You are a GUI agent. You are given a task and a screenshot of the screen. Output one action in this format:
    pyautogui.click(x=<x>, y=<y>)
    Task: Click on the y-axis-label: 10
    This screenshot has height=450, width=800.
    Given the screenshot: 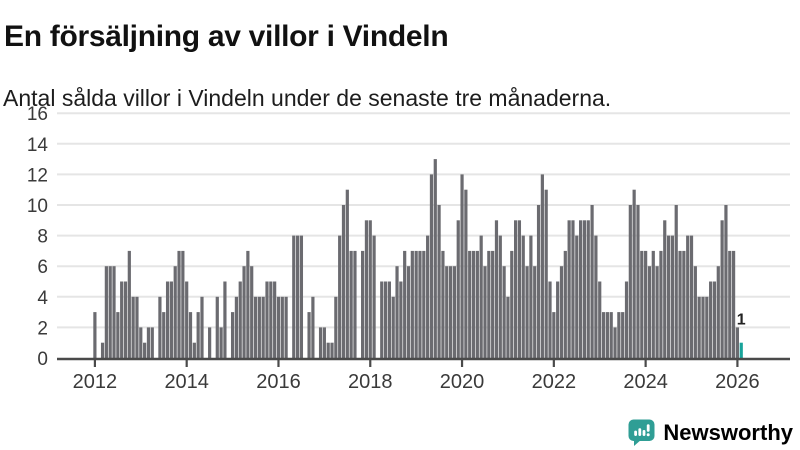 What is the action you would take?
    pyautogui.click(x=37, y=206)
    